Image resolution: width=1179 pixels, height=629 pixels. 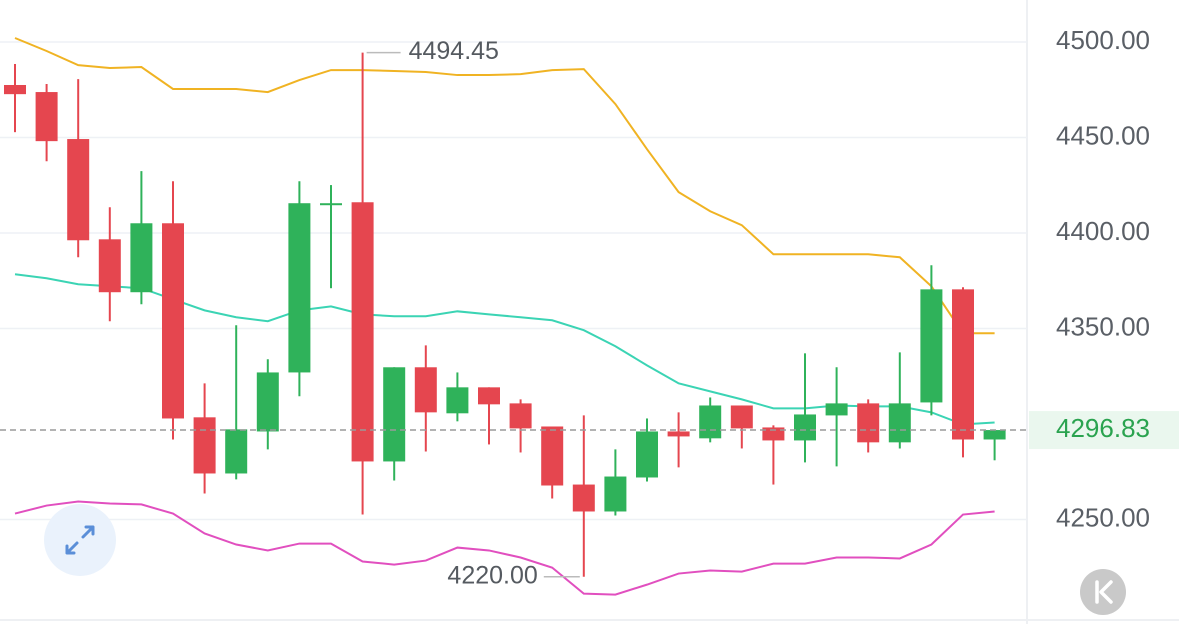 I want to click on expand-button, so click(x=80, y=540).